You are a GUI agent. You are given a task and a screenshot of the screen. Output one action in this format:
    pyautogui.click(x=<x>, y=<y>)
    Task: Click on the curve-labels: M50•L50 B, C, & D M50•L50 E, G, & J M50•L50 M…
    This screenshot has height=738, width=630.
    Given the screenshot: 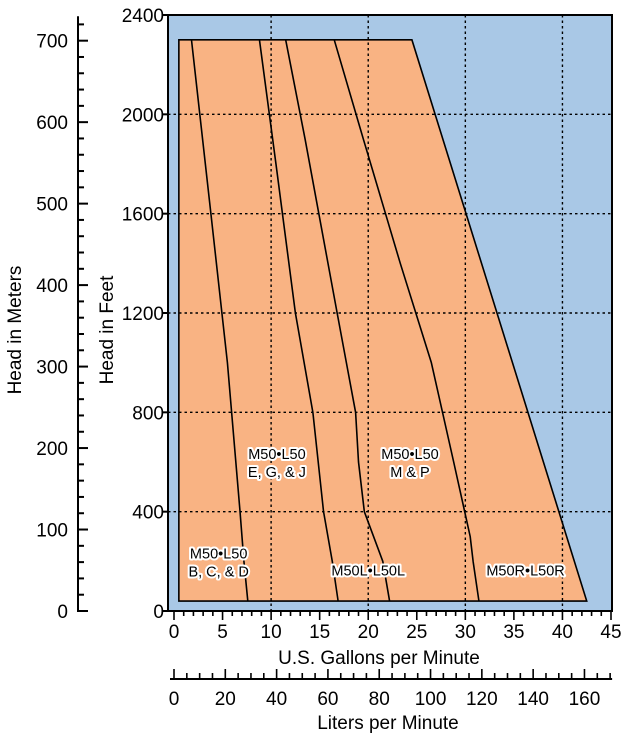 What is the action you would take?
    pyautogui.click(x=376, y=513)
    